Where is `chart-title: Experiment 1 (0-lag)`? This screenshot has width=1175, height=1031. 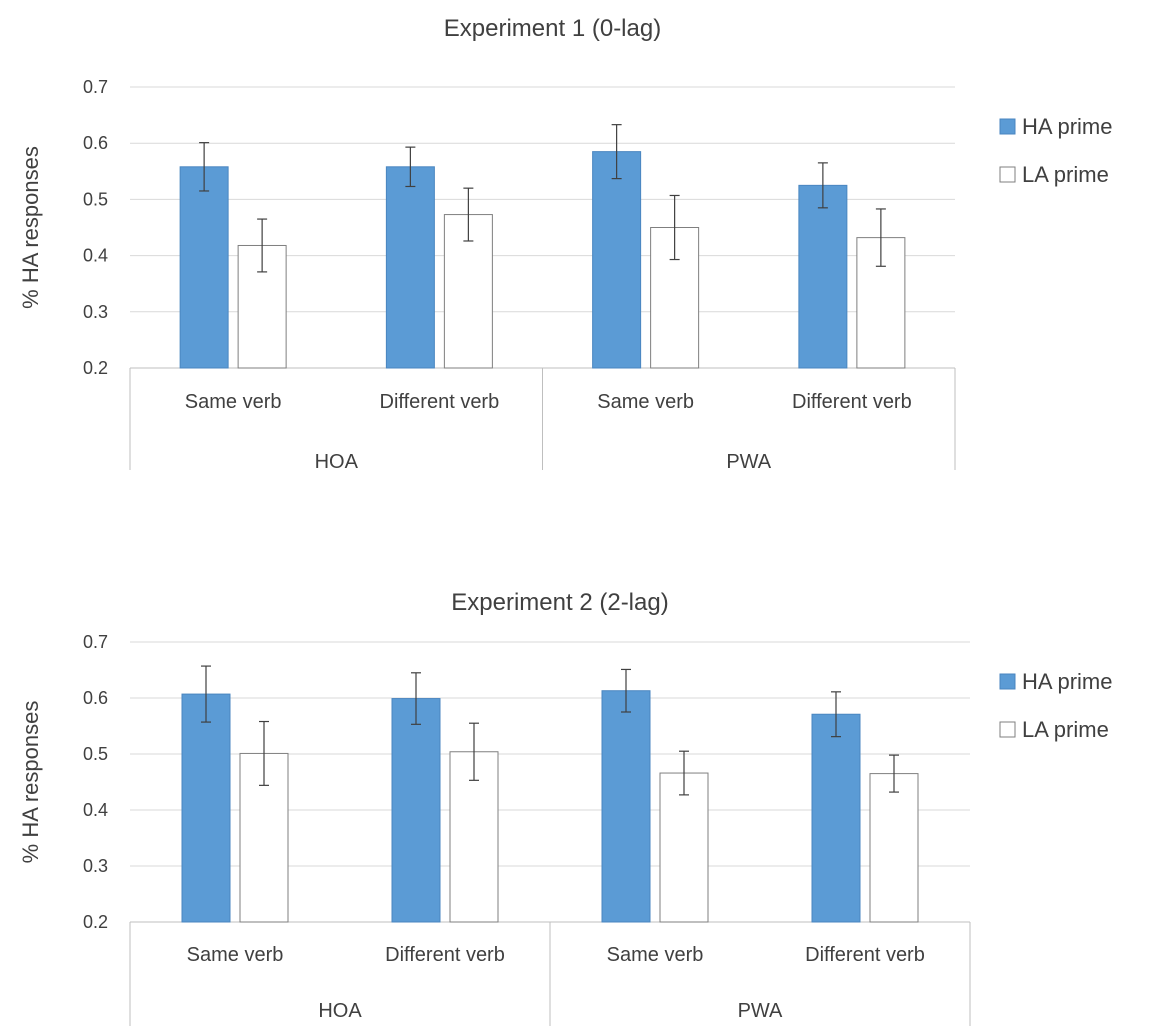
chart-title: Experiment 1 (0-lag) is located at coordinates (552, 28).